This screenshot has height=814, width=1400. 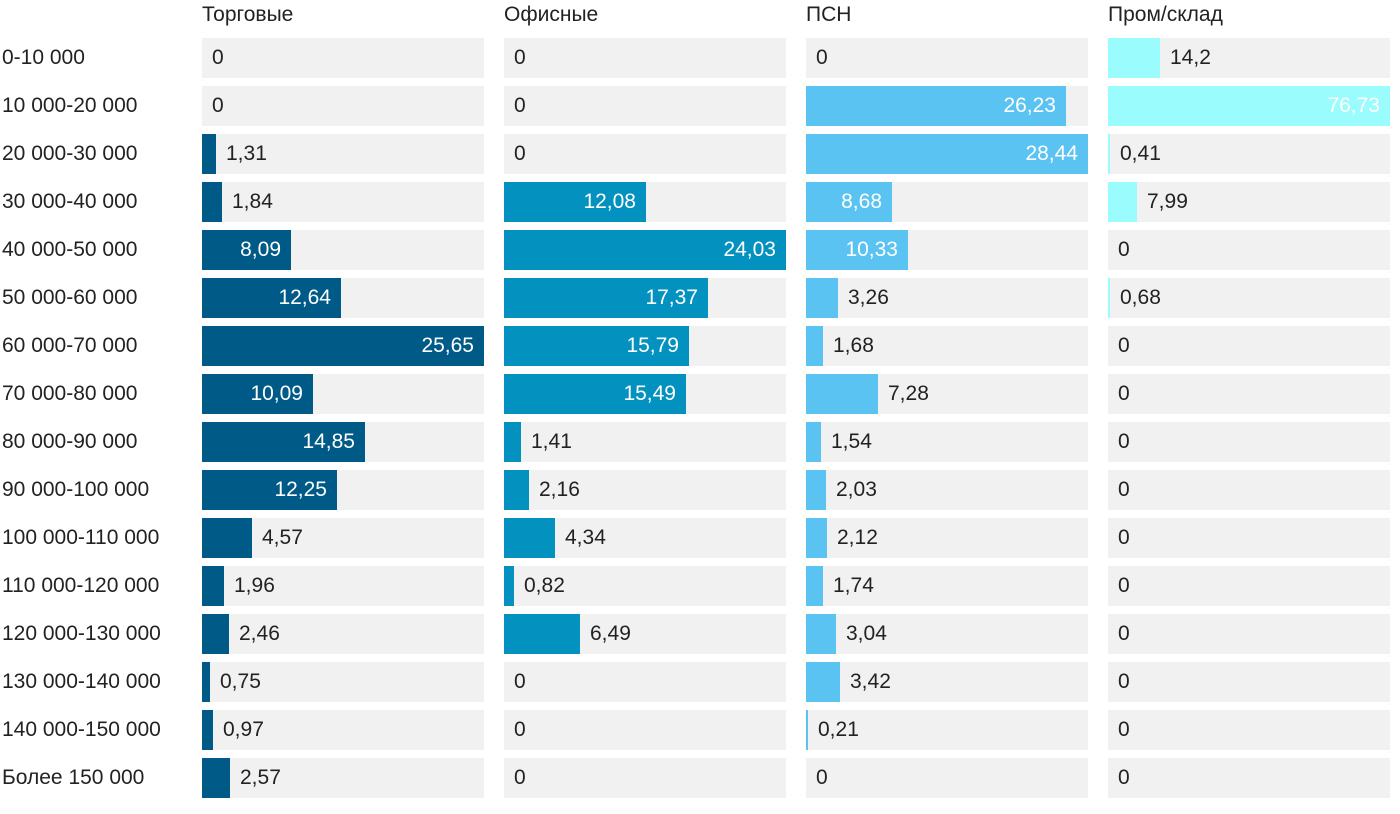 What do you see at coordinates (240, 681) in the screenshot?
I see `data-label: 0,75` at bounding box center [240, 681].